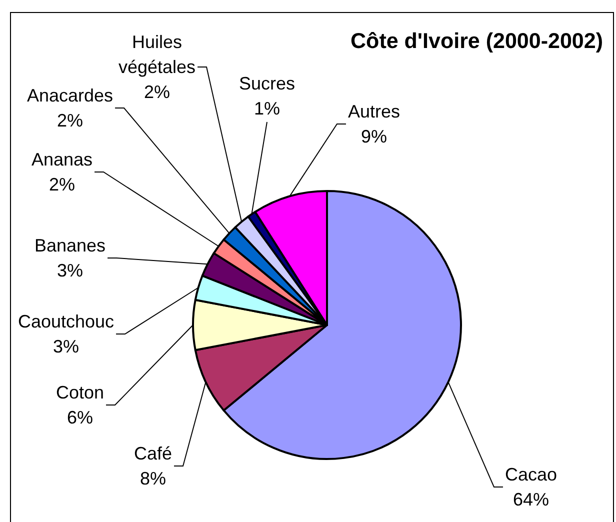  Describe the element at coordinates (476, 41) in the screenshot. I see `chart-title: Côte d'Ivoire (2000-2002)` at that location.